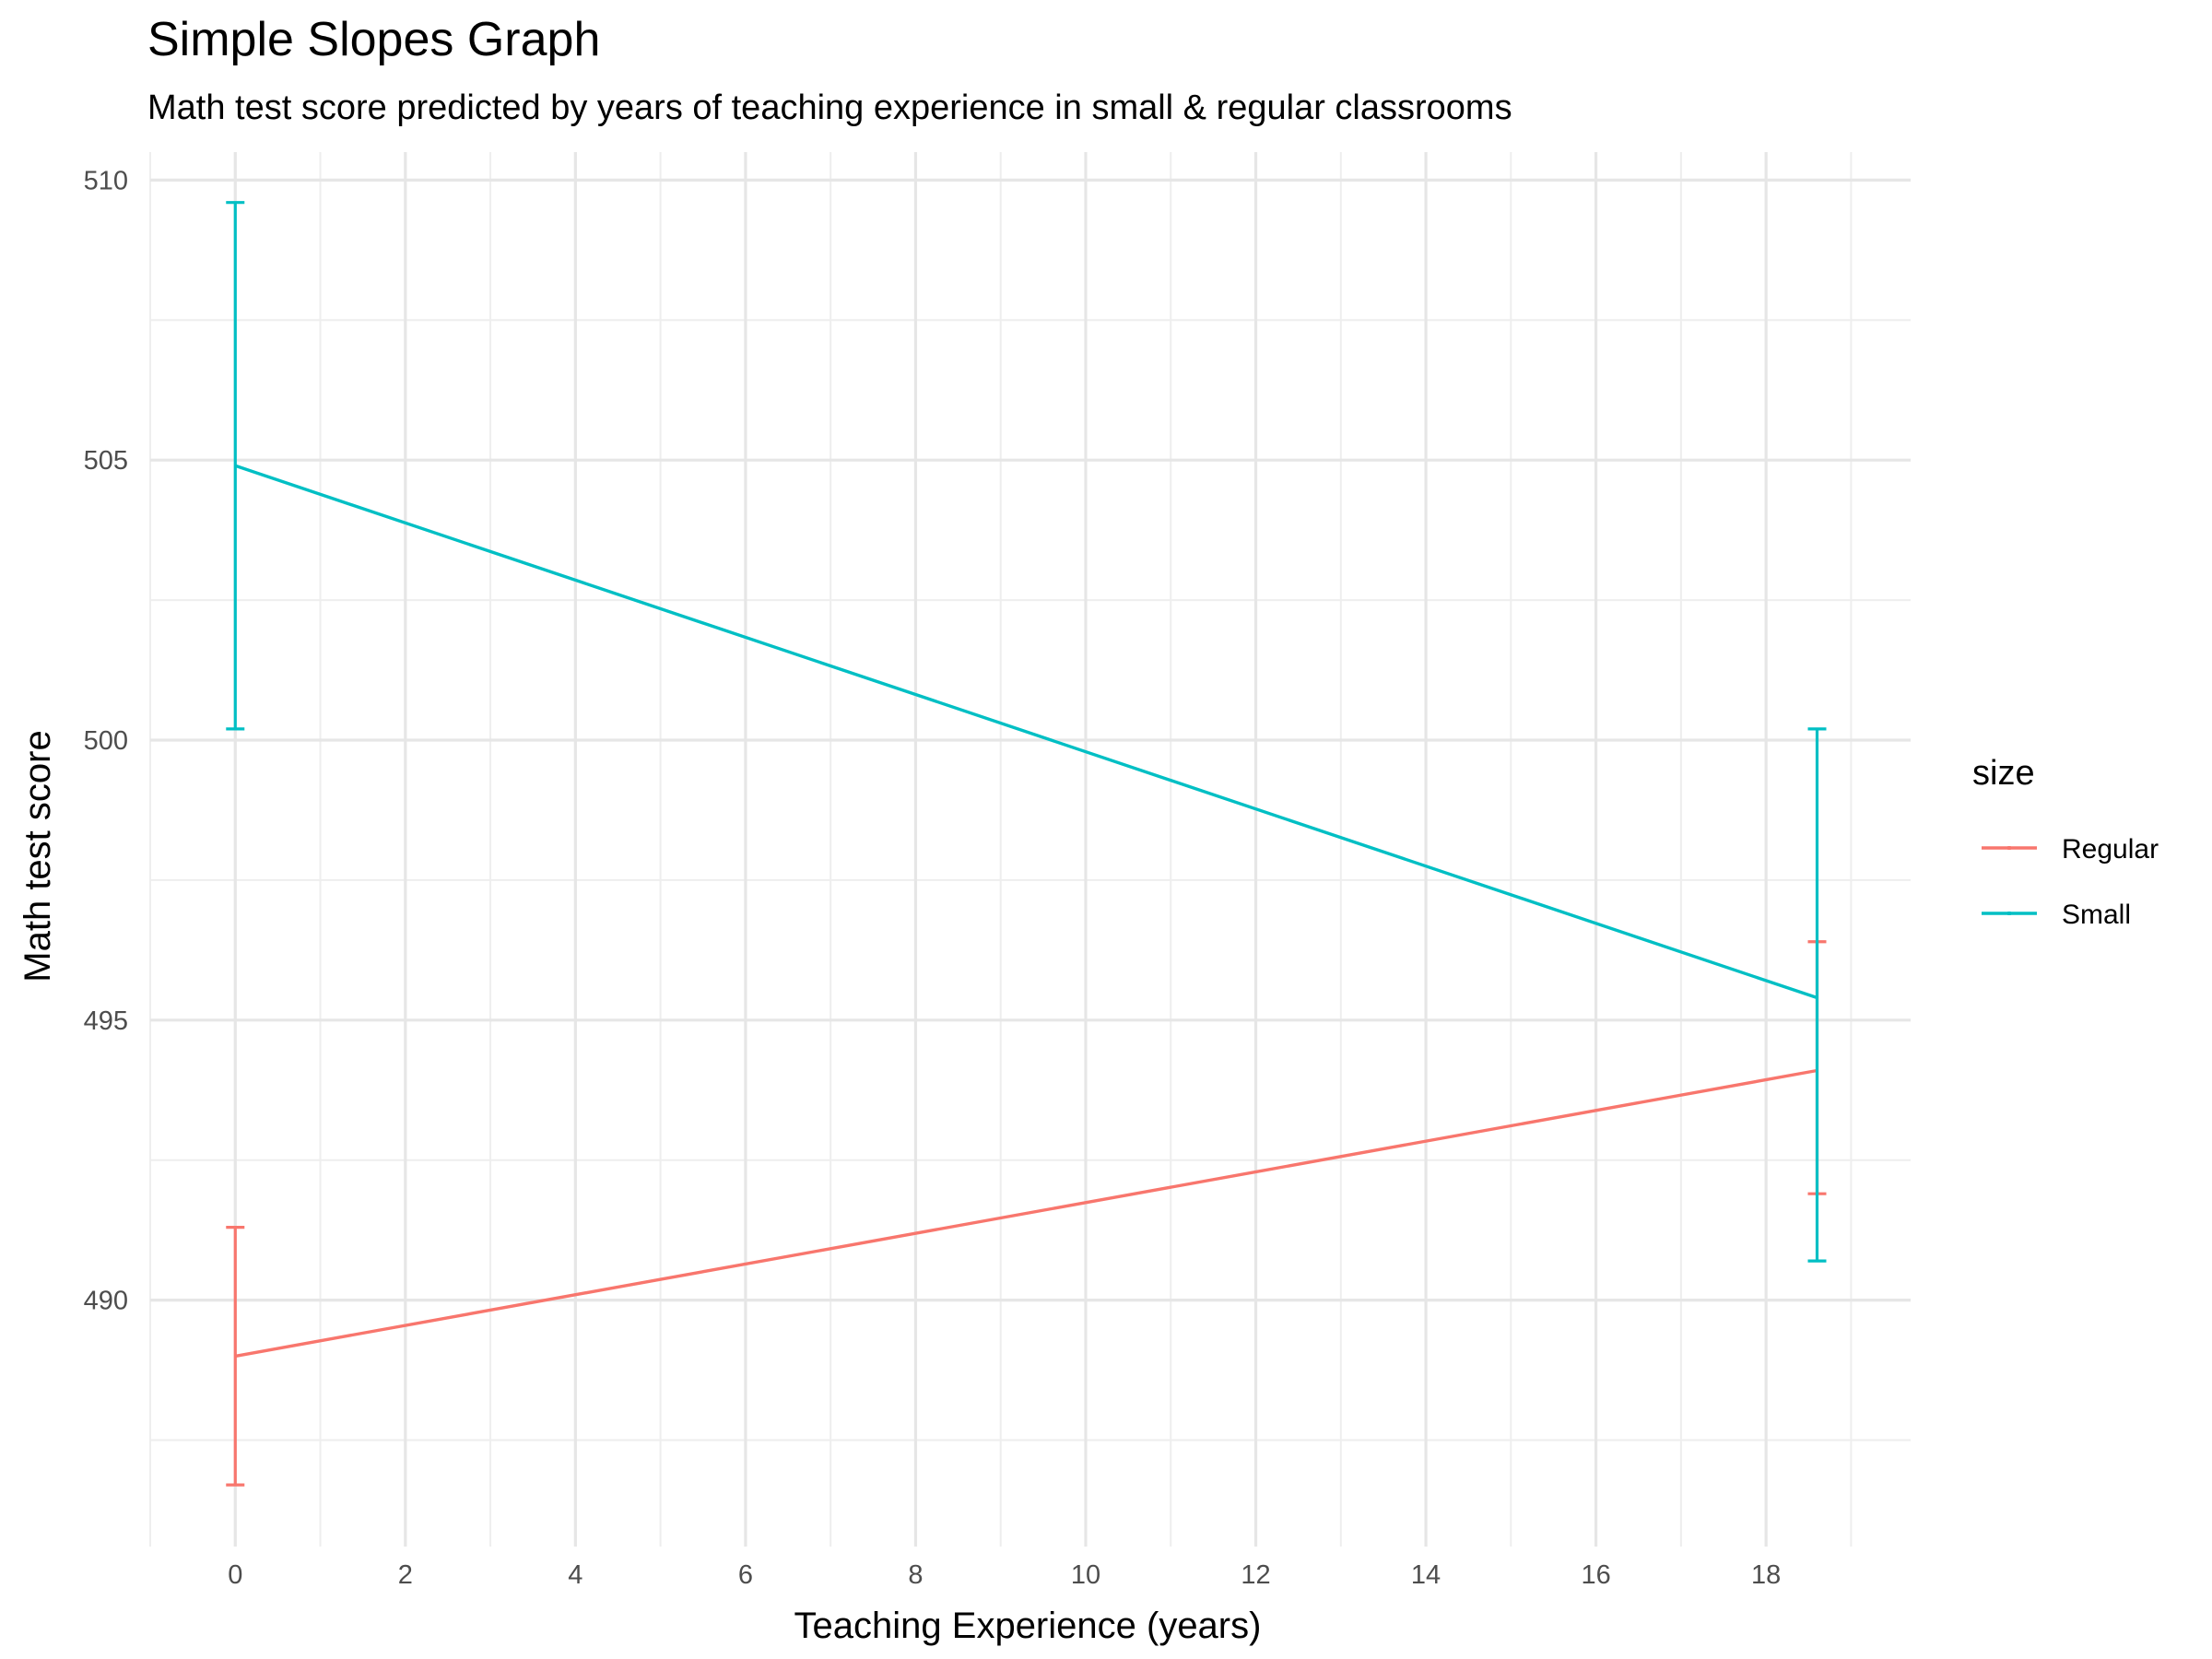 The image size is (2212, 1659). I want to click on x-tick-label: 12, so click(1255, 1575).